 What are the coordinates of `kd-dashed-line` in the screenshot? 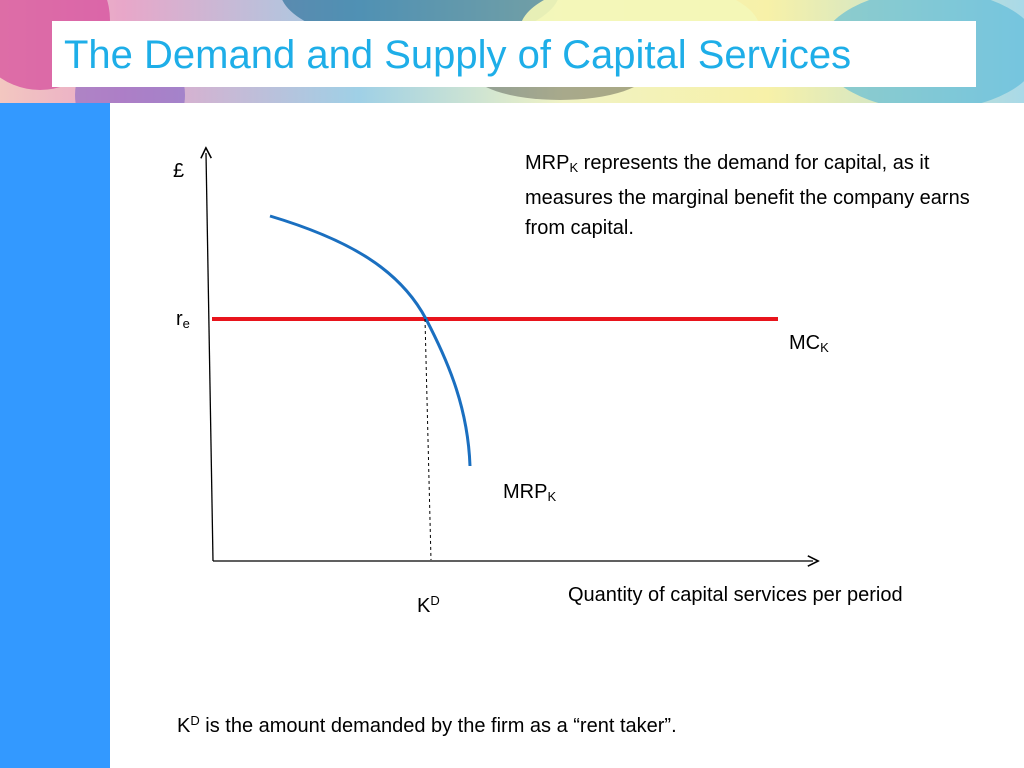 It's located at (428, 439).